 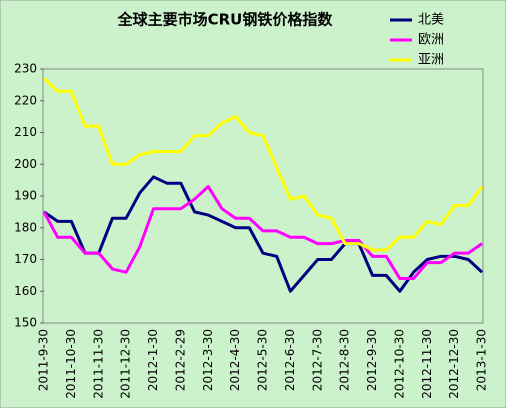 I want to click on x-tick-label: 2011-9-30, so click(x=44, y=360).